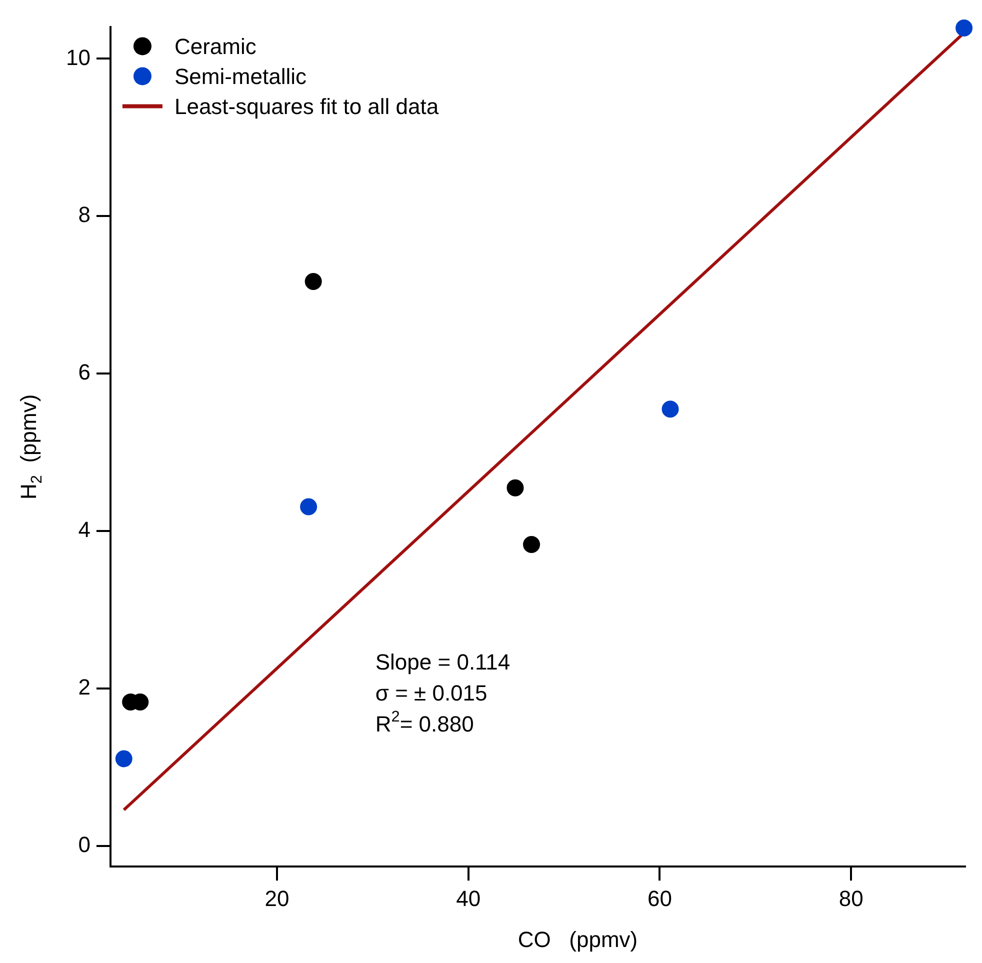  Describe the element at coordinates (578, 939) in the screenshot. I see `x-axis-title: CO (ppmv)` at that location.